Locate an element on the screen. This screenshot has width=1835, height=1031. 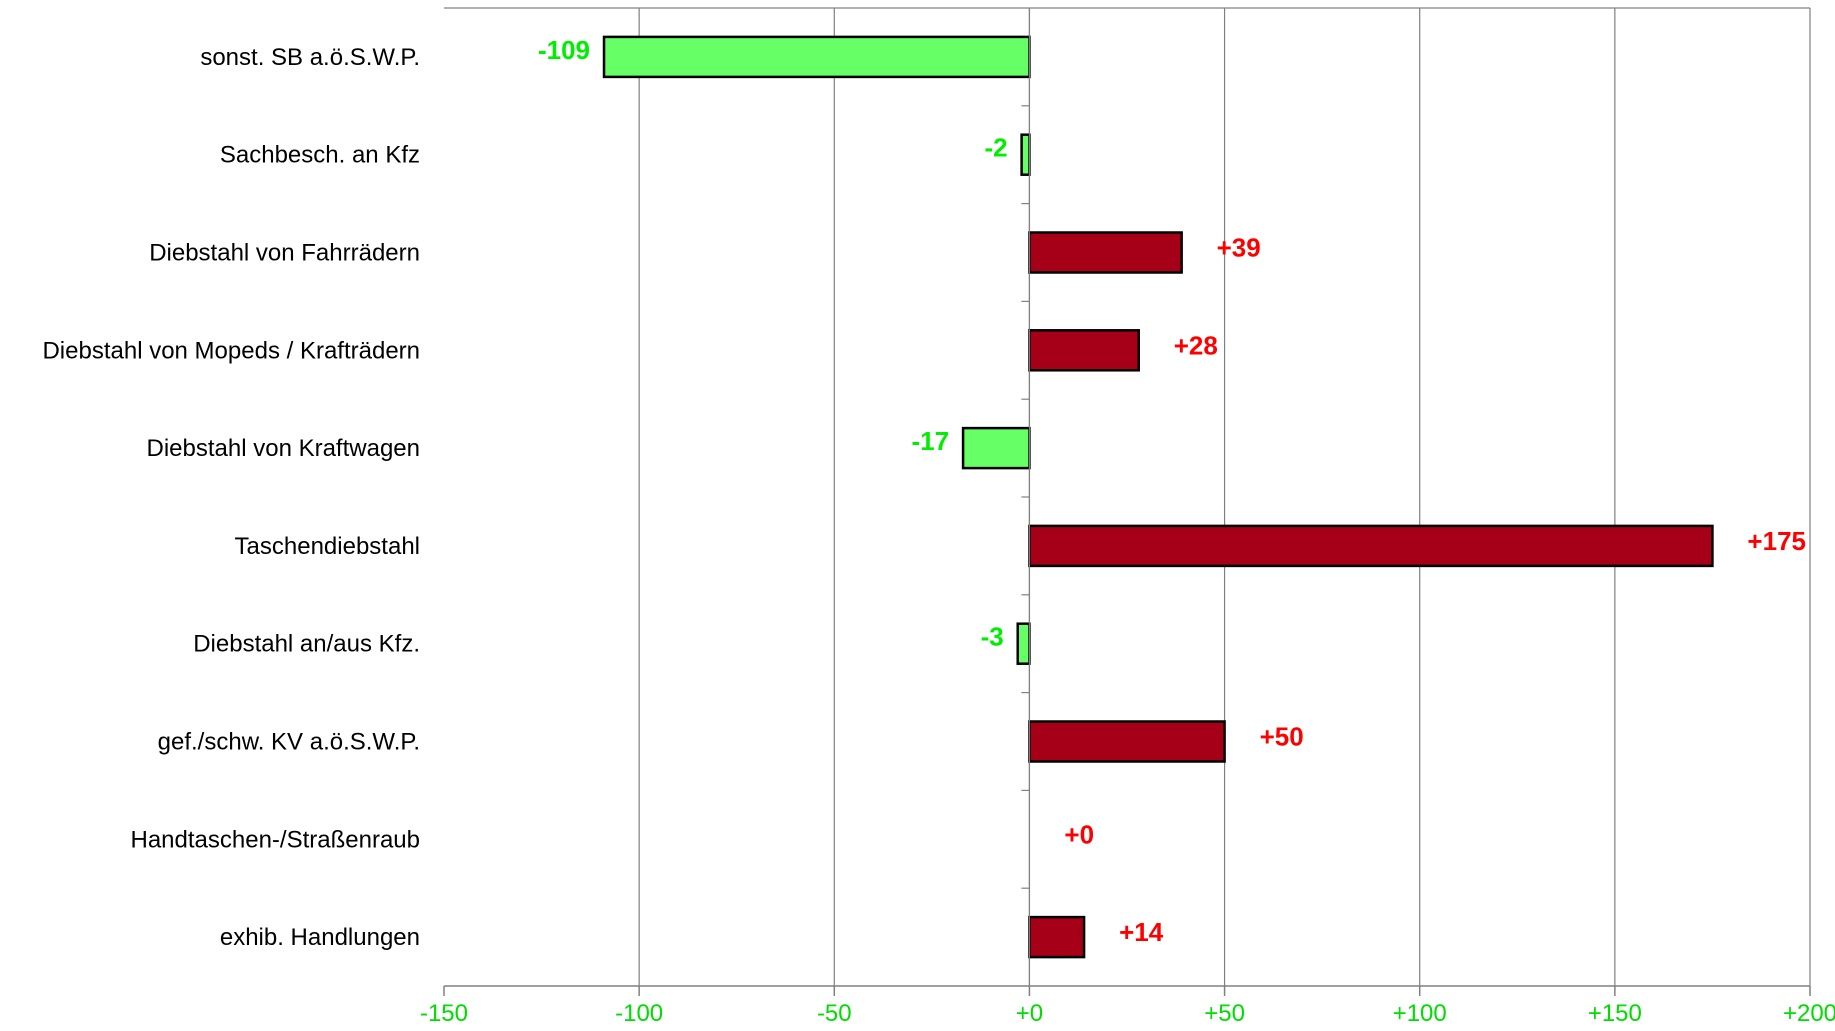
x-tick-label: +50 is located at coordinates (1224, 1013).